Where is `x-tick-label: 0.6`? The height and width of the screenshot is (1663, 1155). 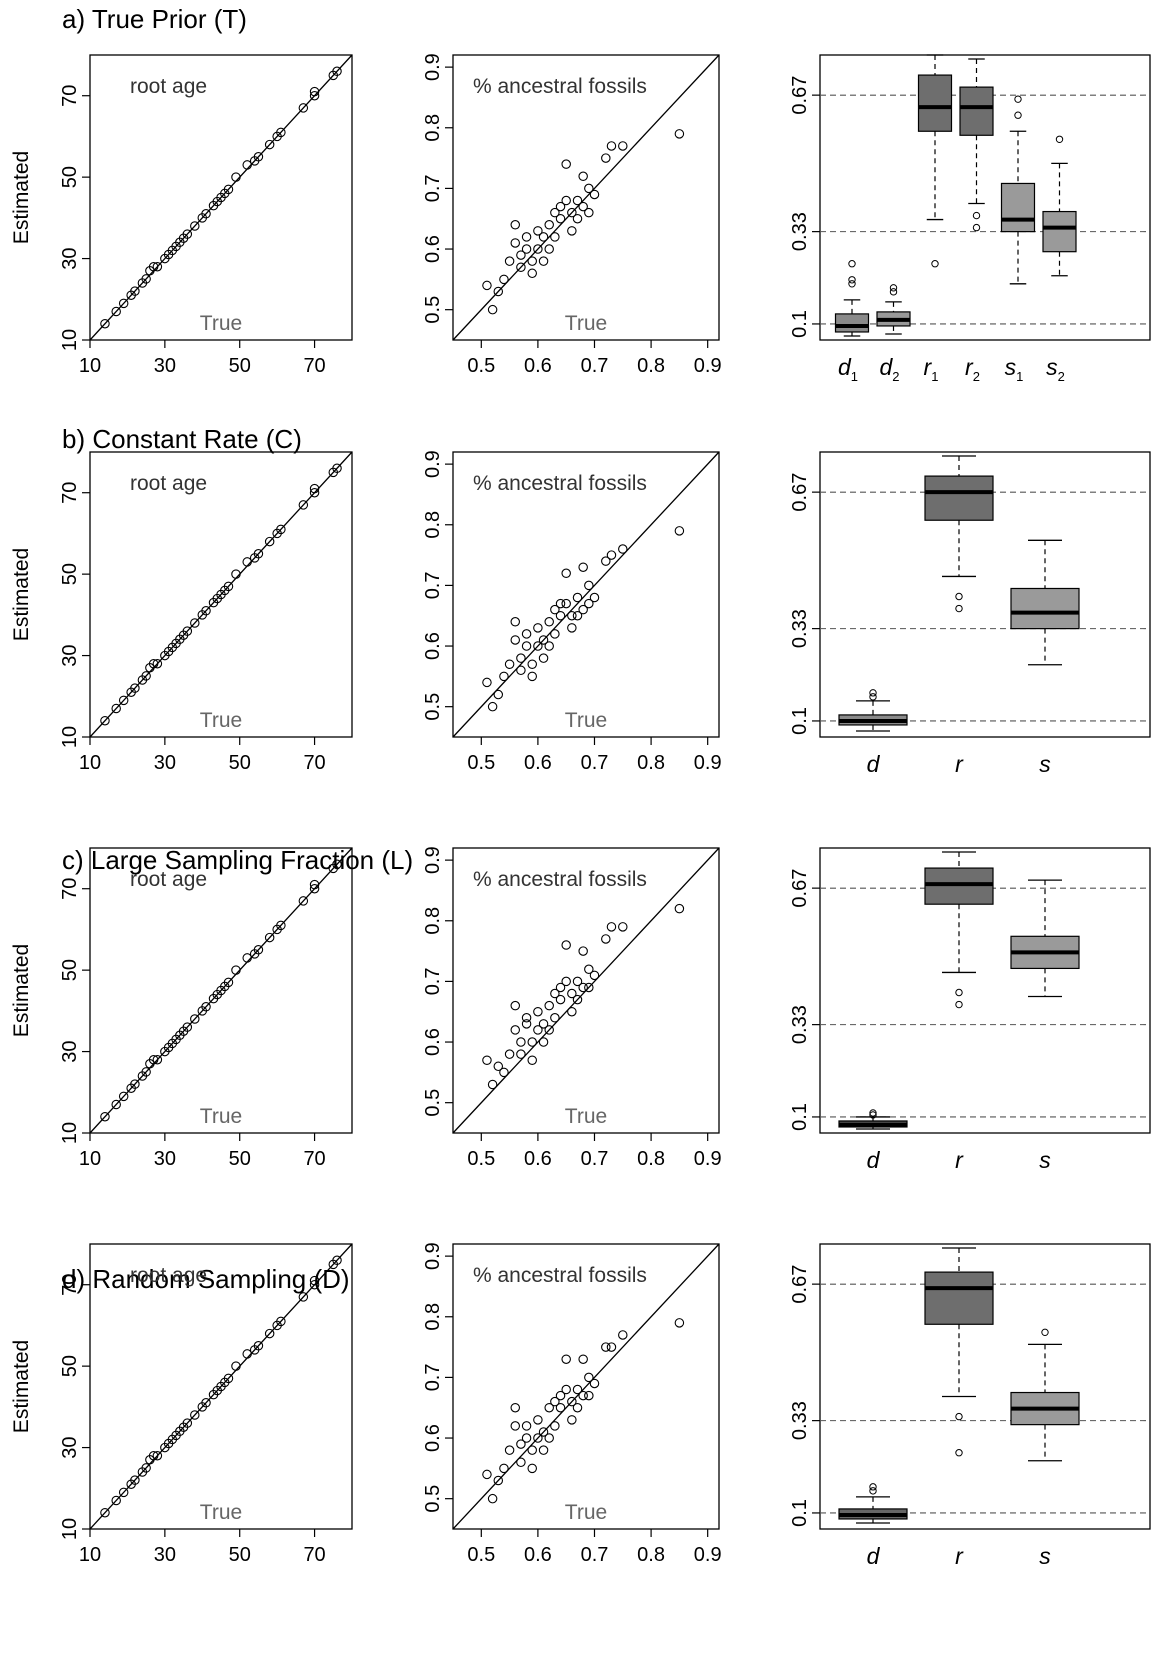 x-tick-label: 0.6 is located at coordinates (538, 366).